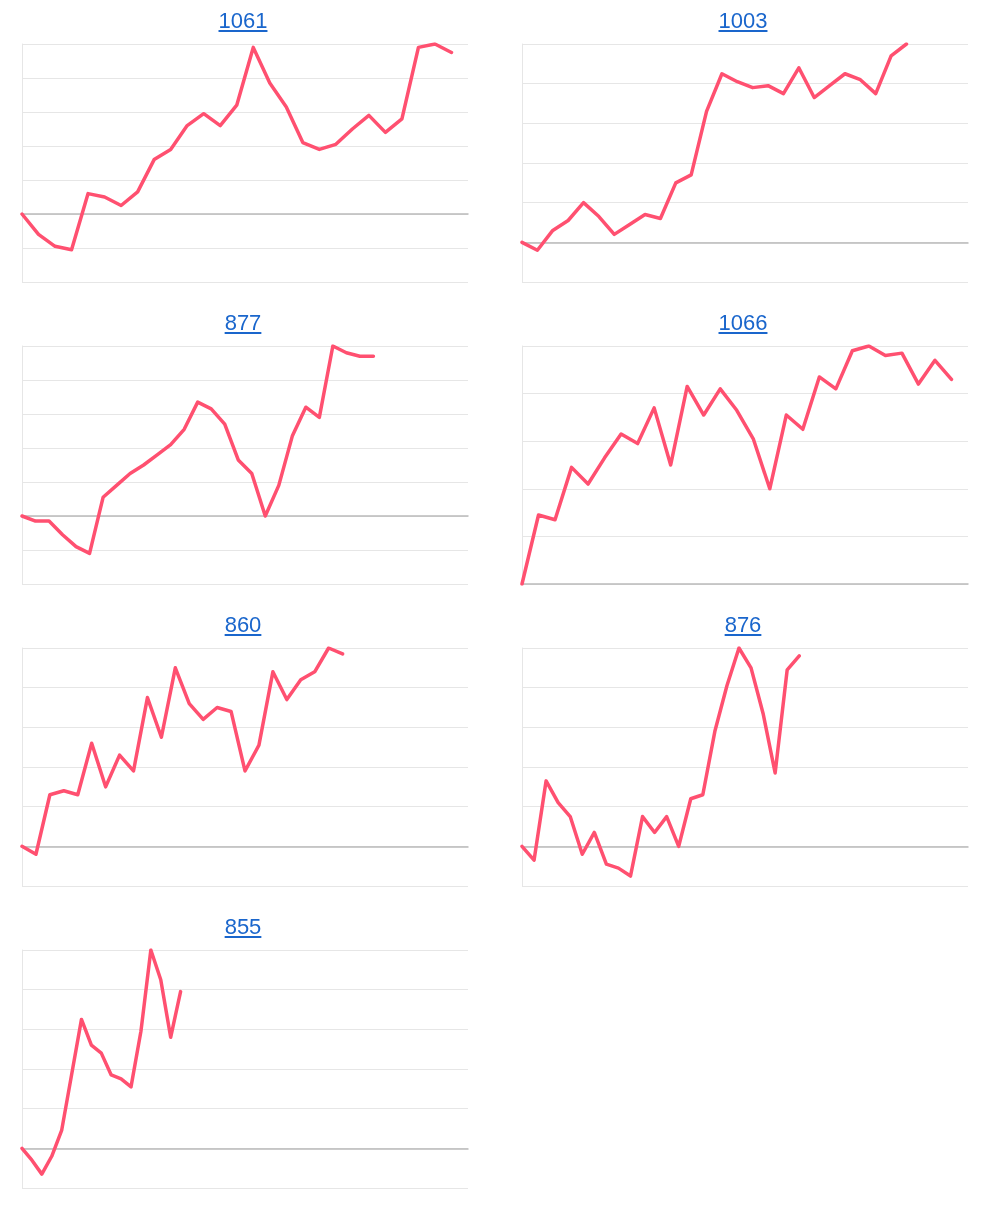  What do you see at coordinates (243, 926) in the screenshot?
I see `chart-title: 855` at bounding box center [243, 926].